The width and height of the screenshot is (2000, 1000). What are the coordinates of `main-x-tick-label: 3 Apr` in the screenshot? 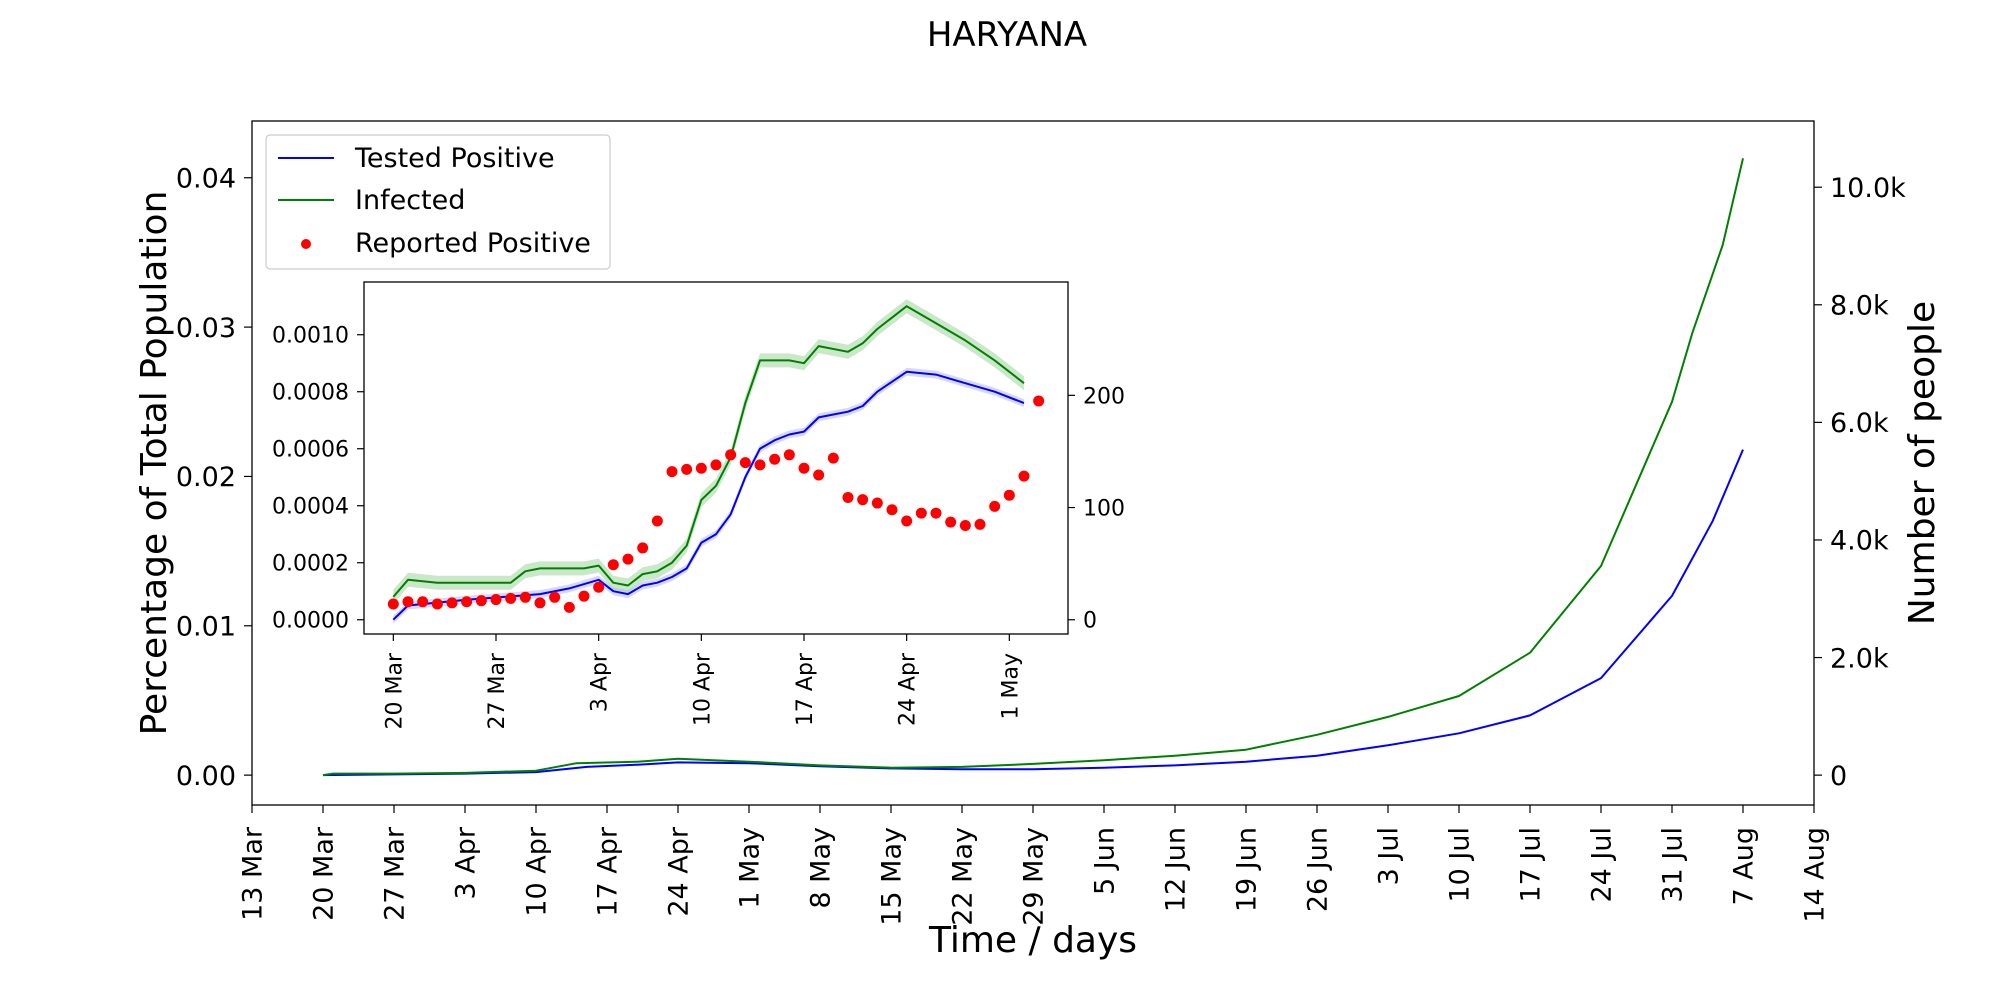 It's located at (466, 862).